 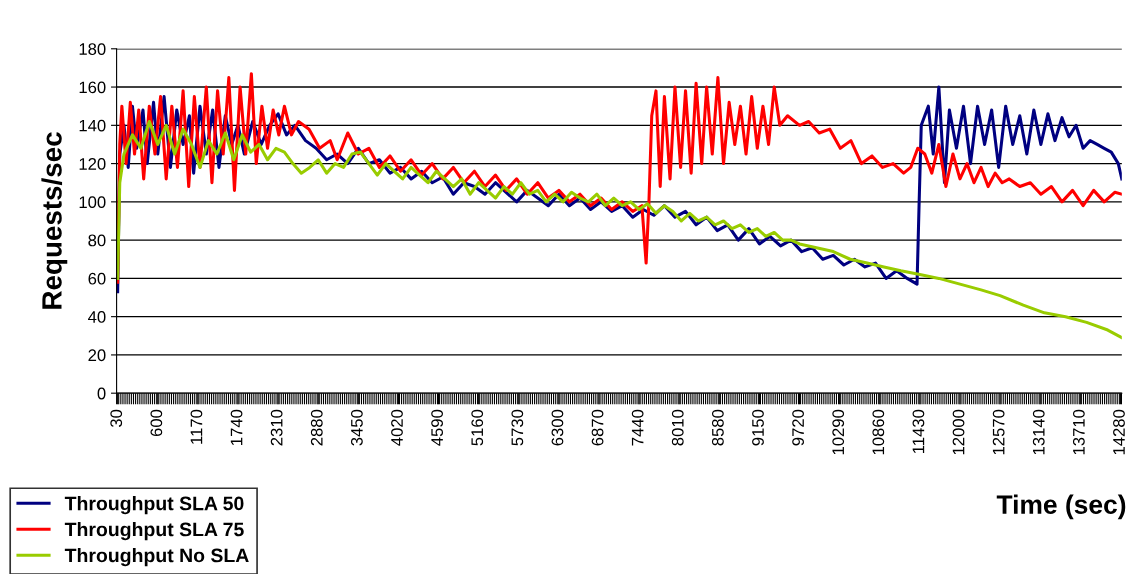 I want to click on legend-label: Throughput No SLA, so click(x=156, y=557).